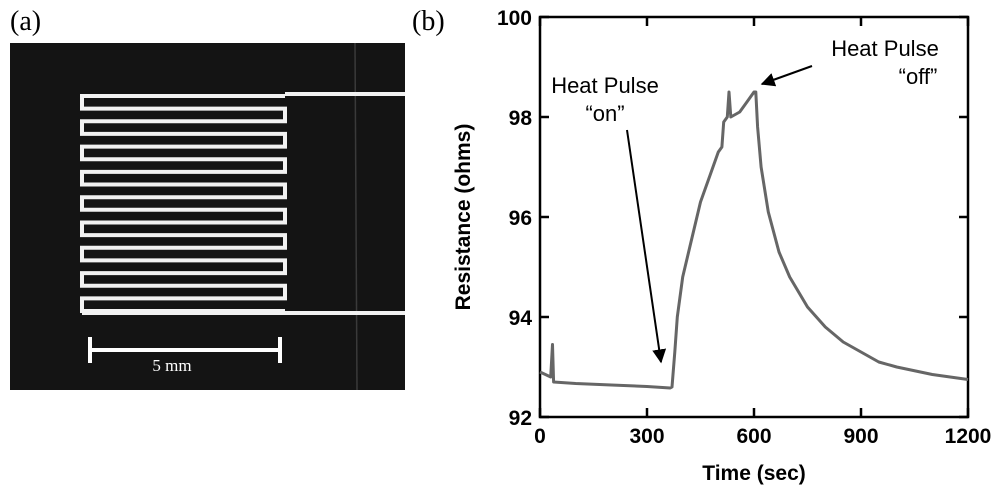 This screenshot has height=493, width=998. What do you see at coordinates (860, 436) in the screenshot?
I see `x-tick-label: 900` at bounding box center [860, 436].